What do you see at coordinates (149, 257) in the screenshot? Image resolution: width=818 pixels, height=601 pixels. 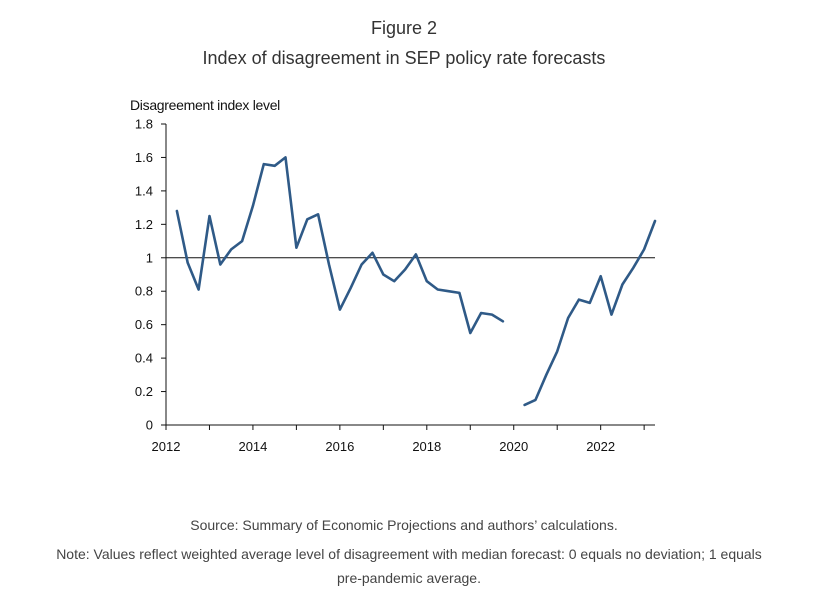 I see `y-tick-label: 1` at bounding box center [149, 257].